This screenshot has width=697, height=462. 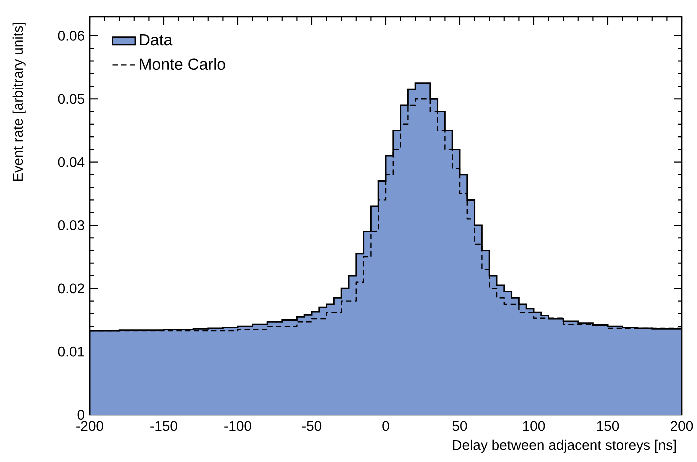 What do you see at coordinates (71, 225) in the screenshot?
I see `y-tick-label: 0.03` at bounding box center [71, 225].